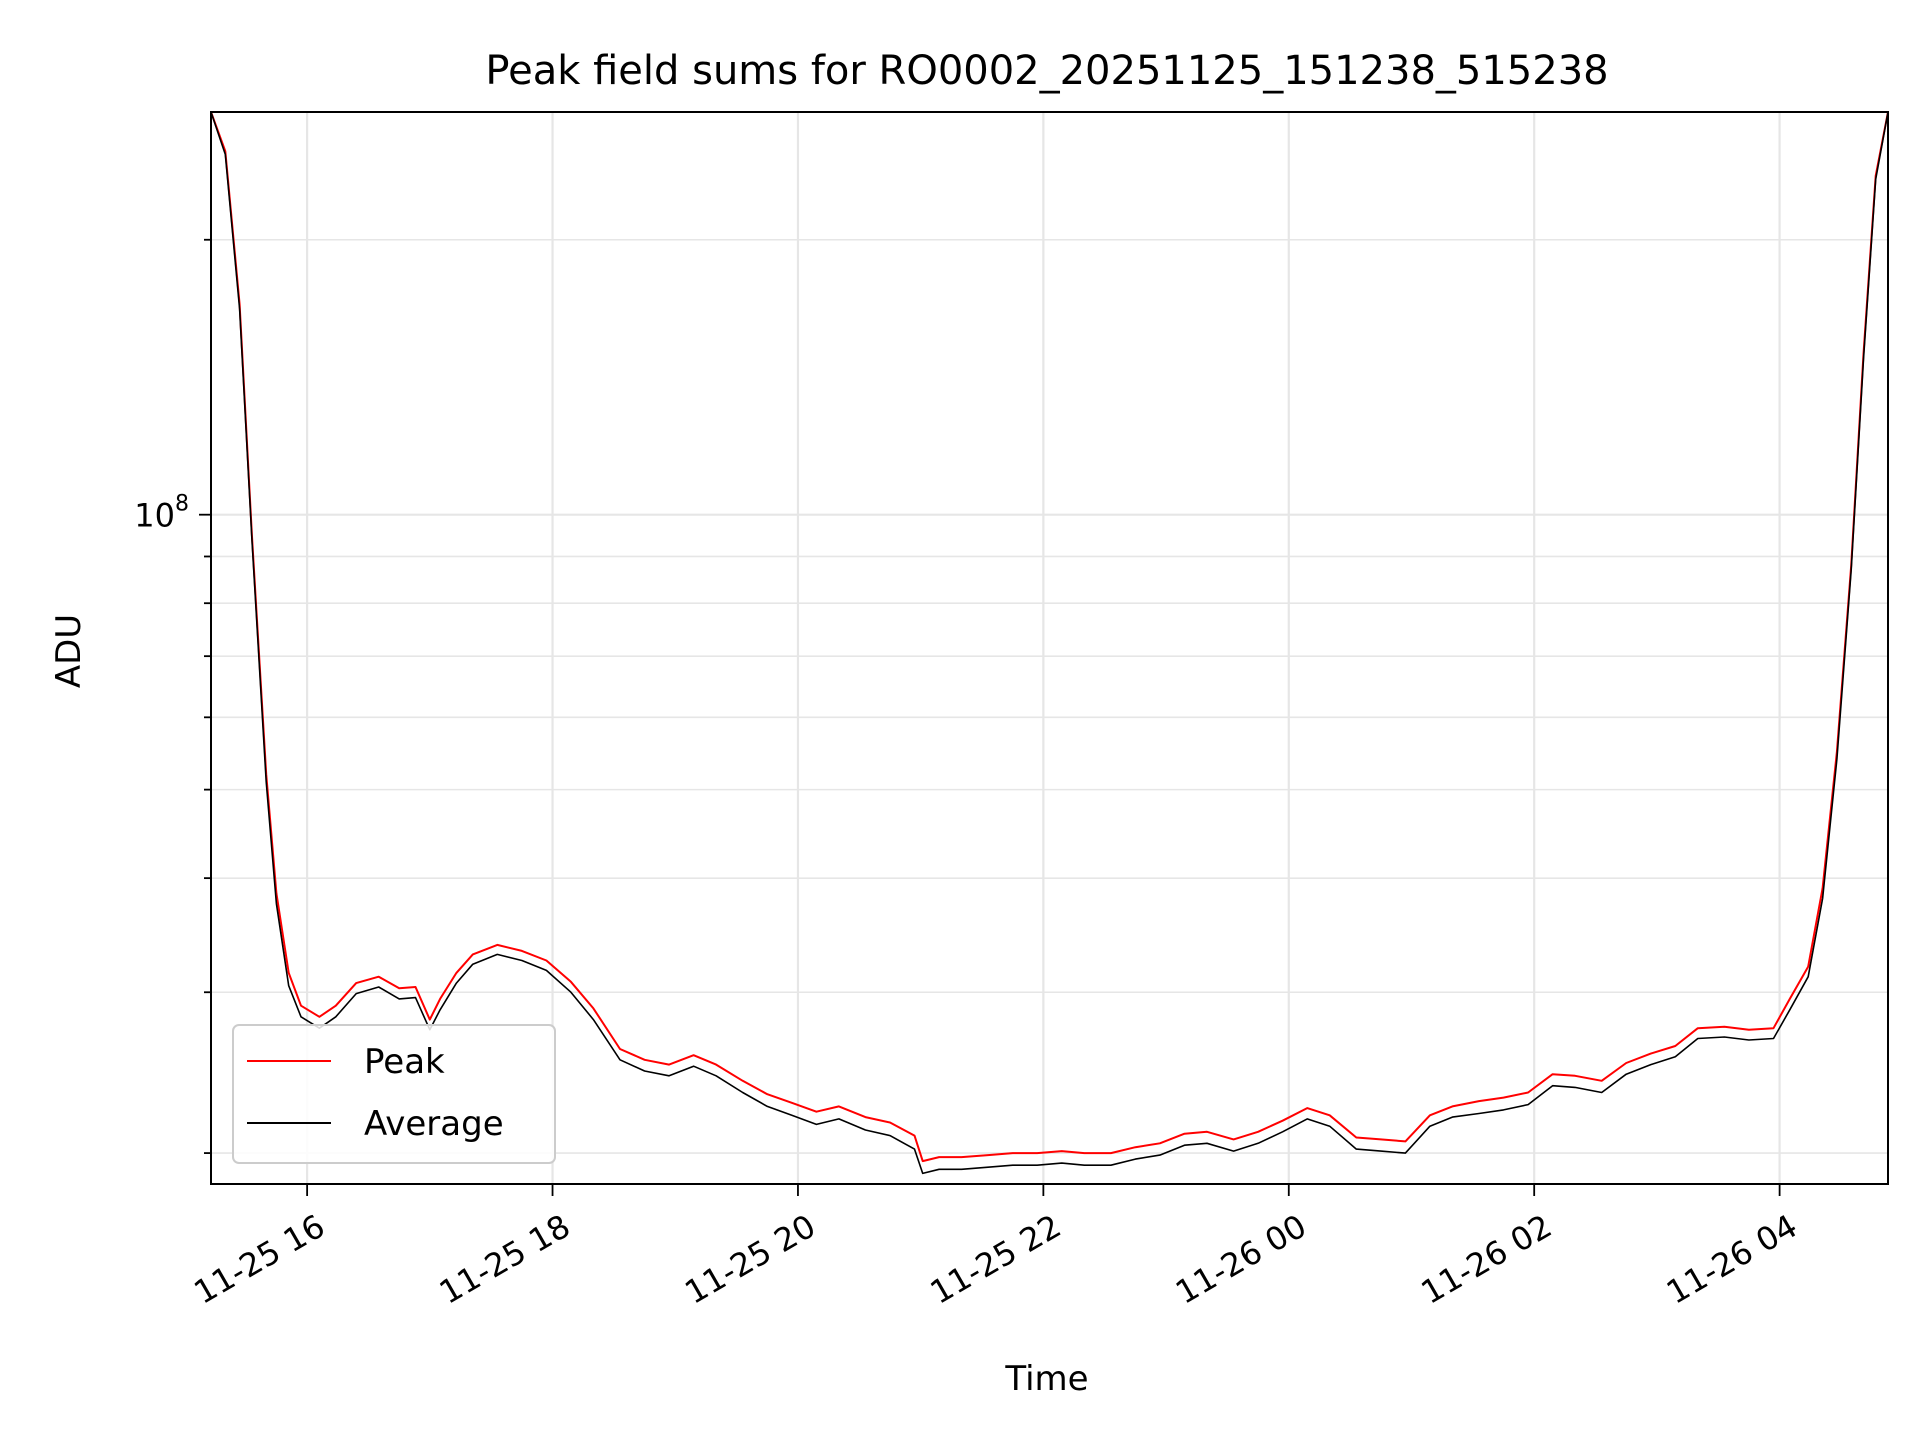  I want to click on y-tick-label: 108, so click(161, 513).